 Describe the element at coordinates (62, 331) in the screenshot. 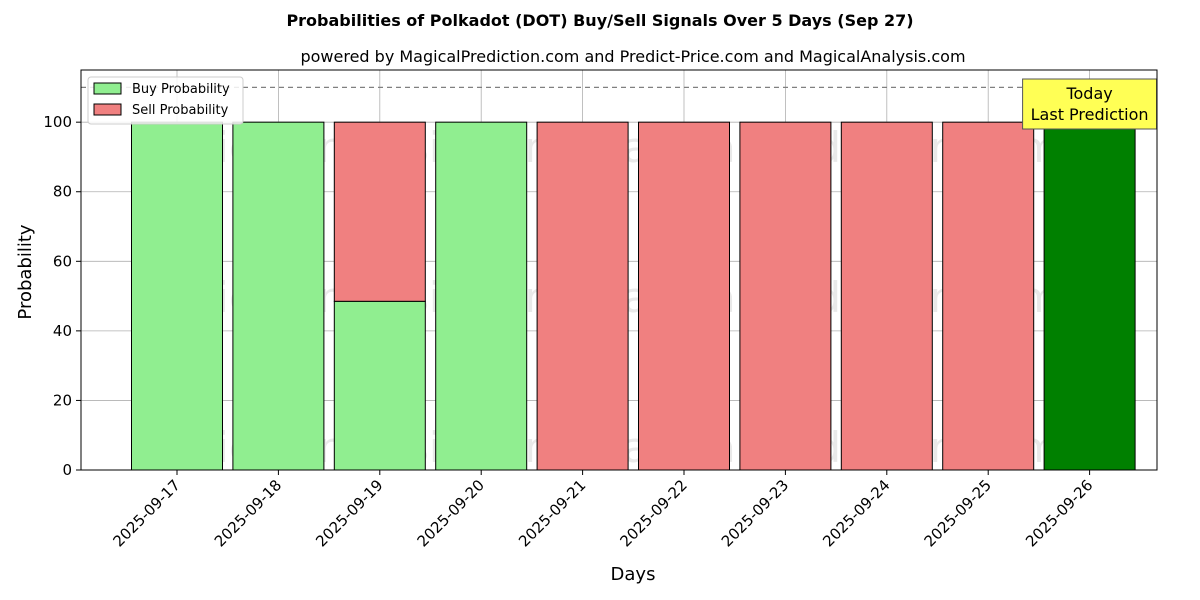

I see `y-tick-label: 40` at that location.